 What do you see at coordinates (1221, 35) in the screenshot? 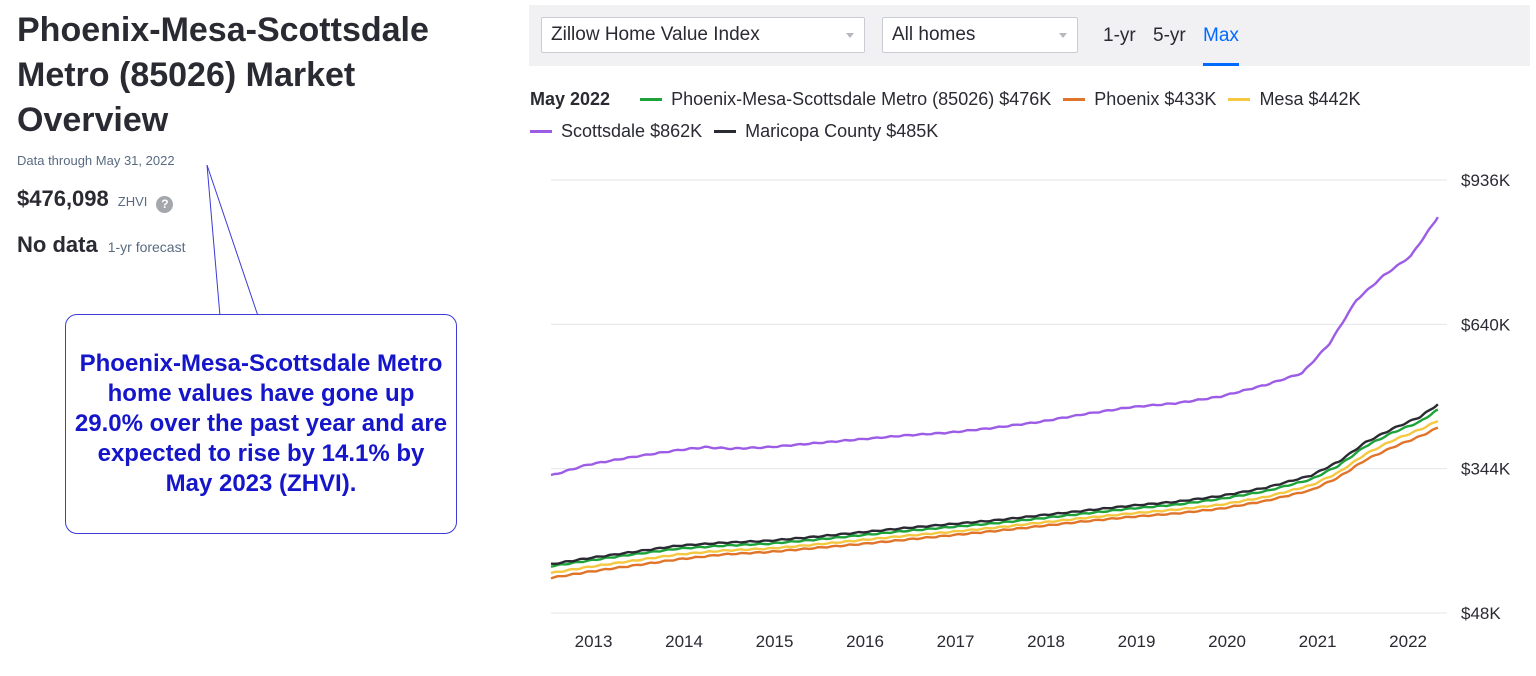
I see `range-max-button: Max` at bounding box center [1221, 35].